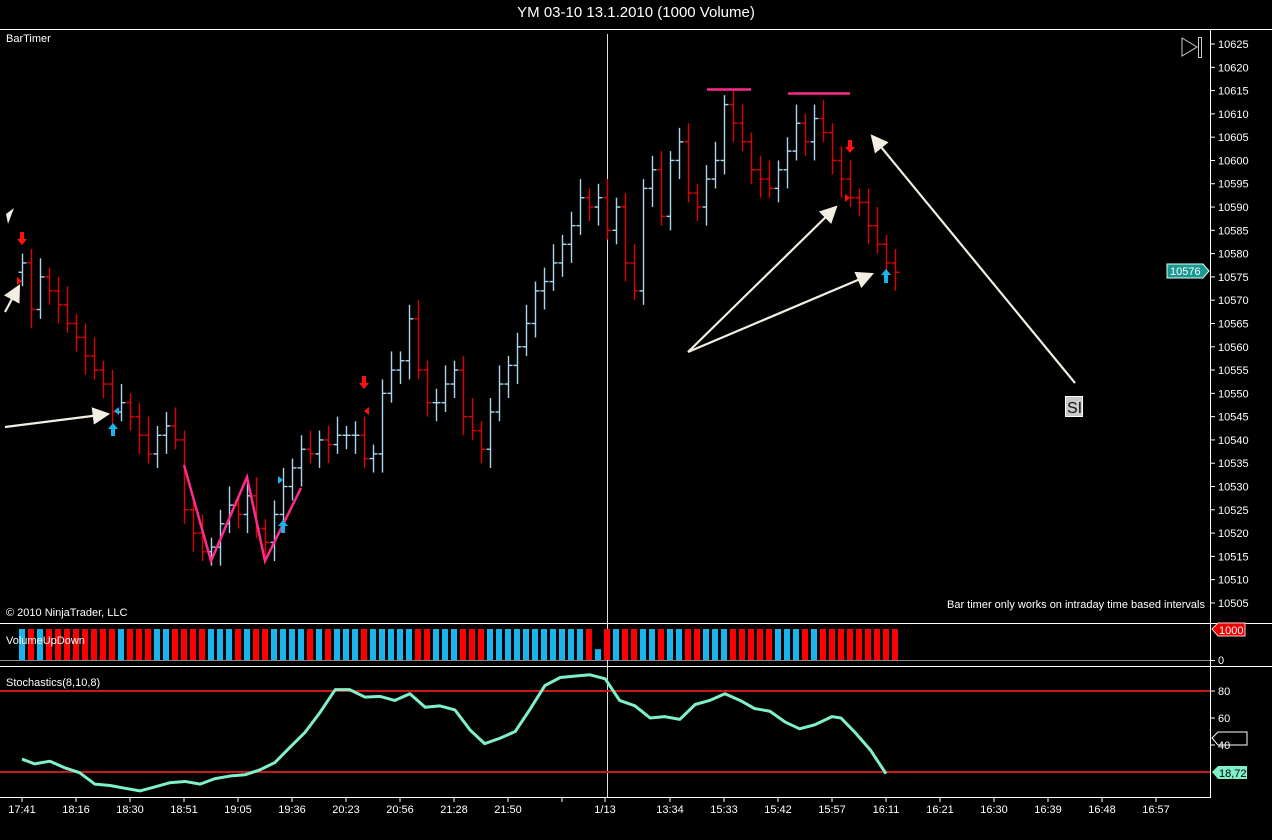 The height and width of the screenshot is (840, 1272). I want to click on time-axis-label: 15:57, so click(832, 810).